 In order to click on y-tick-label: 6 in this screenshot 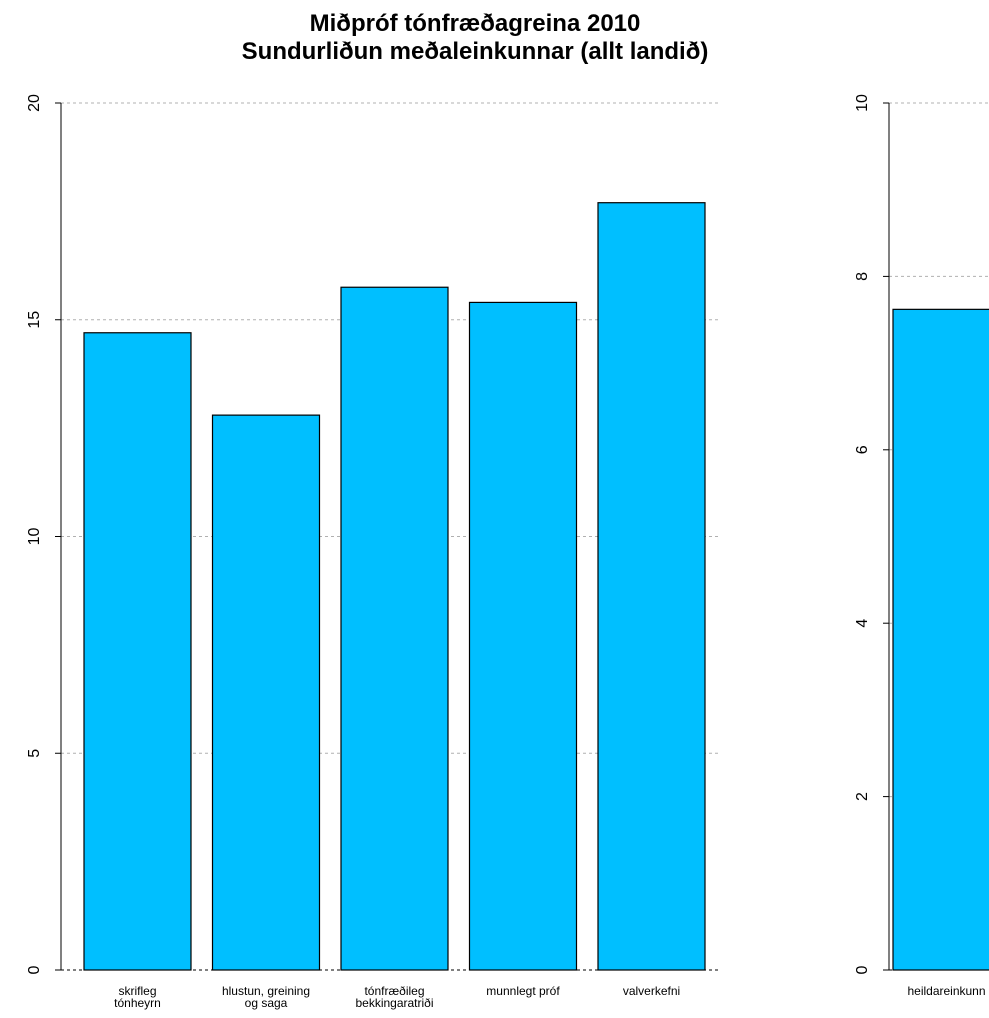, I will do `click(862, 449)`.